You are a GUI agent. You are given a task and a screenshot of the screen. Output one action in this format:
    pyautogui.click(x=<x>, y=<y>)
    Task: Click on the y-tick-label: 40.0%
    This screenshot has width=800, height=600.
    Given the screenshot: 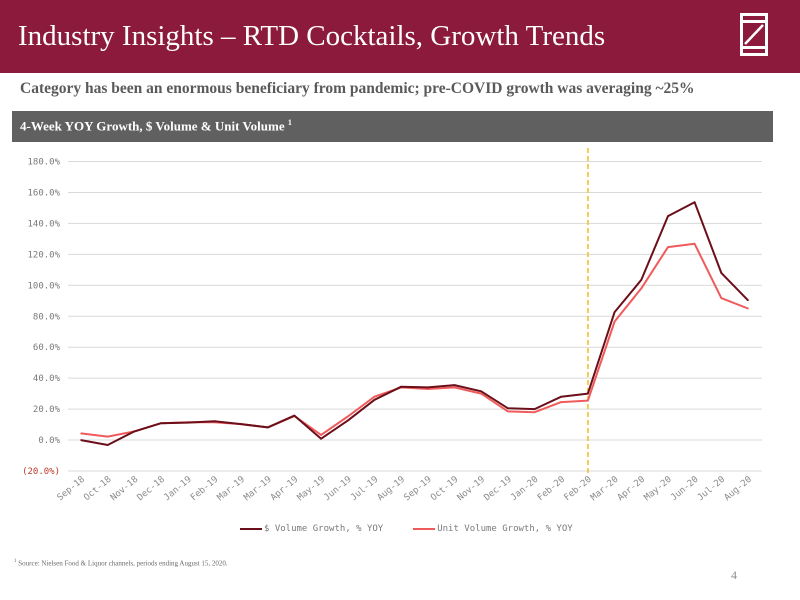 What is the action you would take?
    pyautogui.click(x=47, y=379)
    